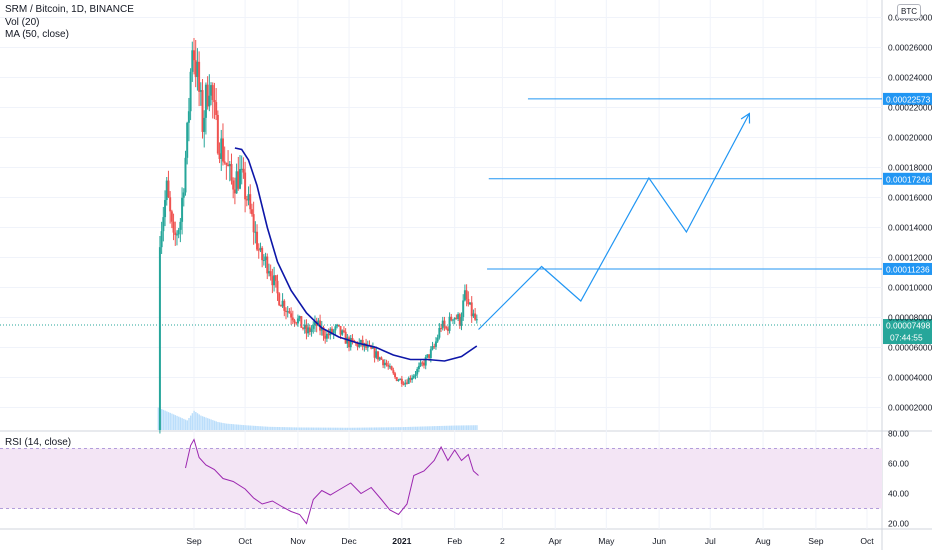 Image resolution: width=932 pixels, height=555 pixels. Describe the element at coordinates (898, 479) in the screenshot. I see `rsi-axis: 20.00 40.00 60.00 80.00` at that location.